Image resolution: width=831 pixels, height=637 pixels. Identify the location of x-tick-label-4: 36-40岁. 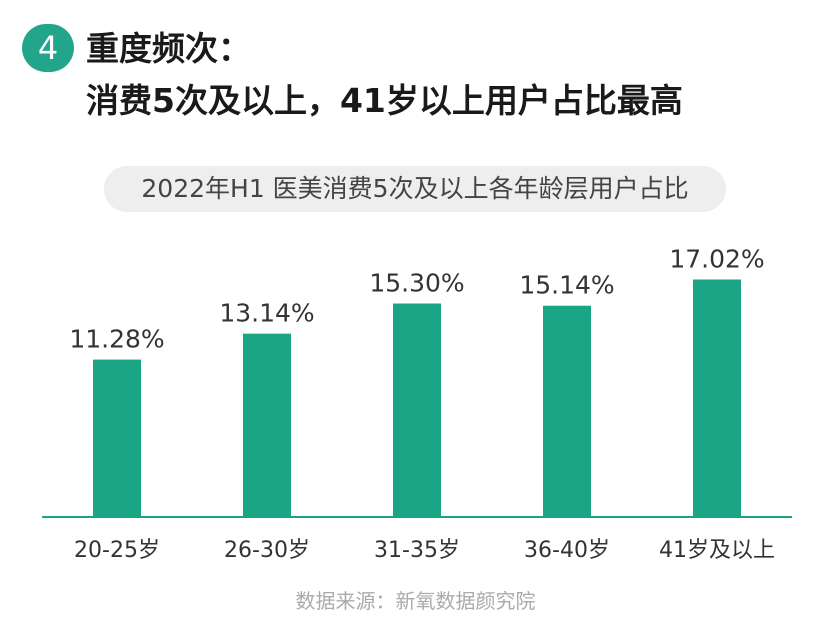
(567, 550).